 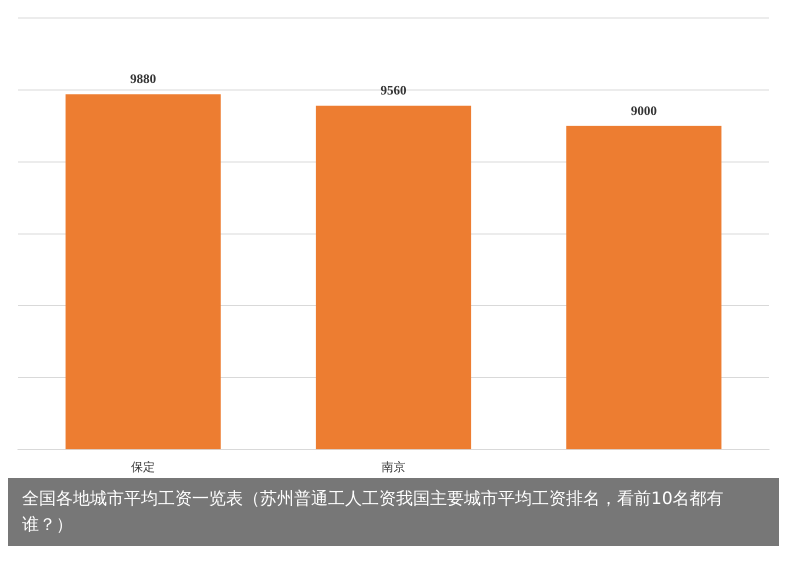 What do you see at coordinates (394, 467) in the screenshot?
I see `x-tick-label: 南京` at bounding box center [394, 467].